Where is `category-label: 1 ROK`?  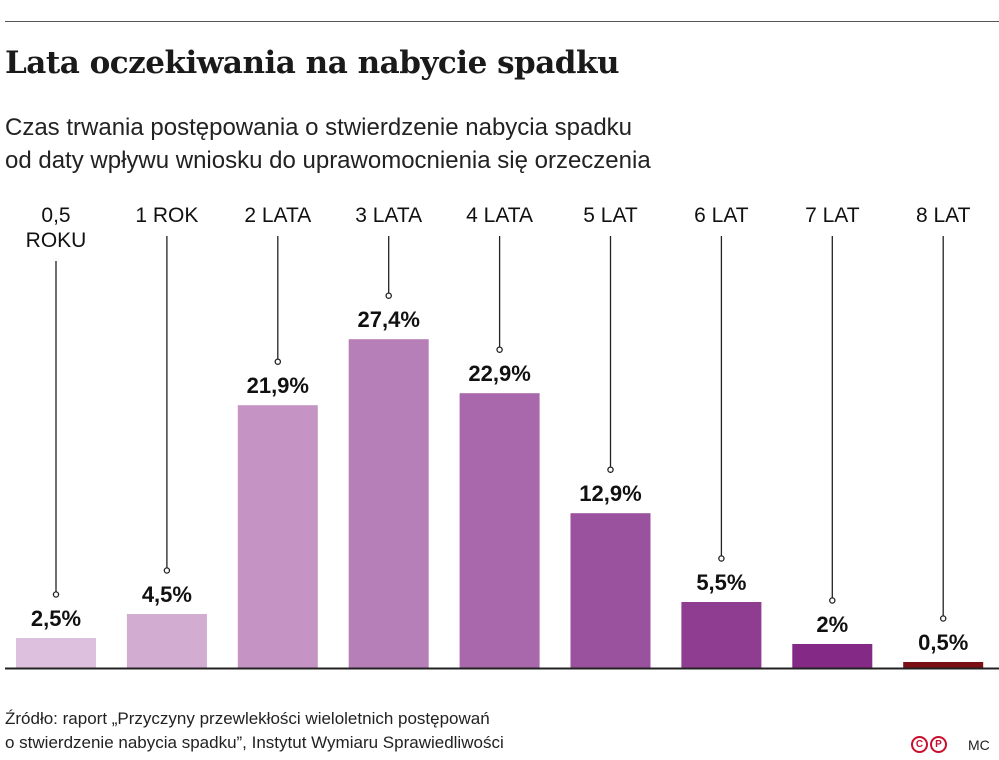
category-label: 1 ROK is located at coordinates (166, 215).